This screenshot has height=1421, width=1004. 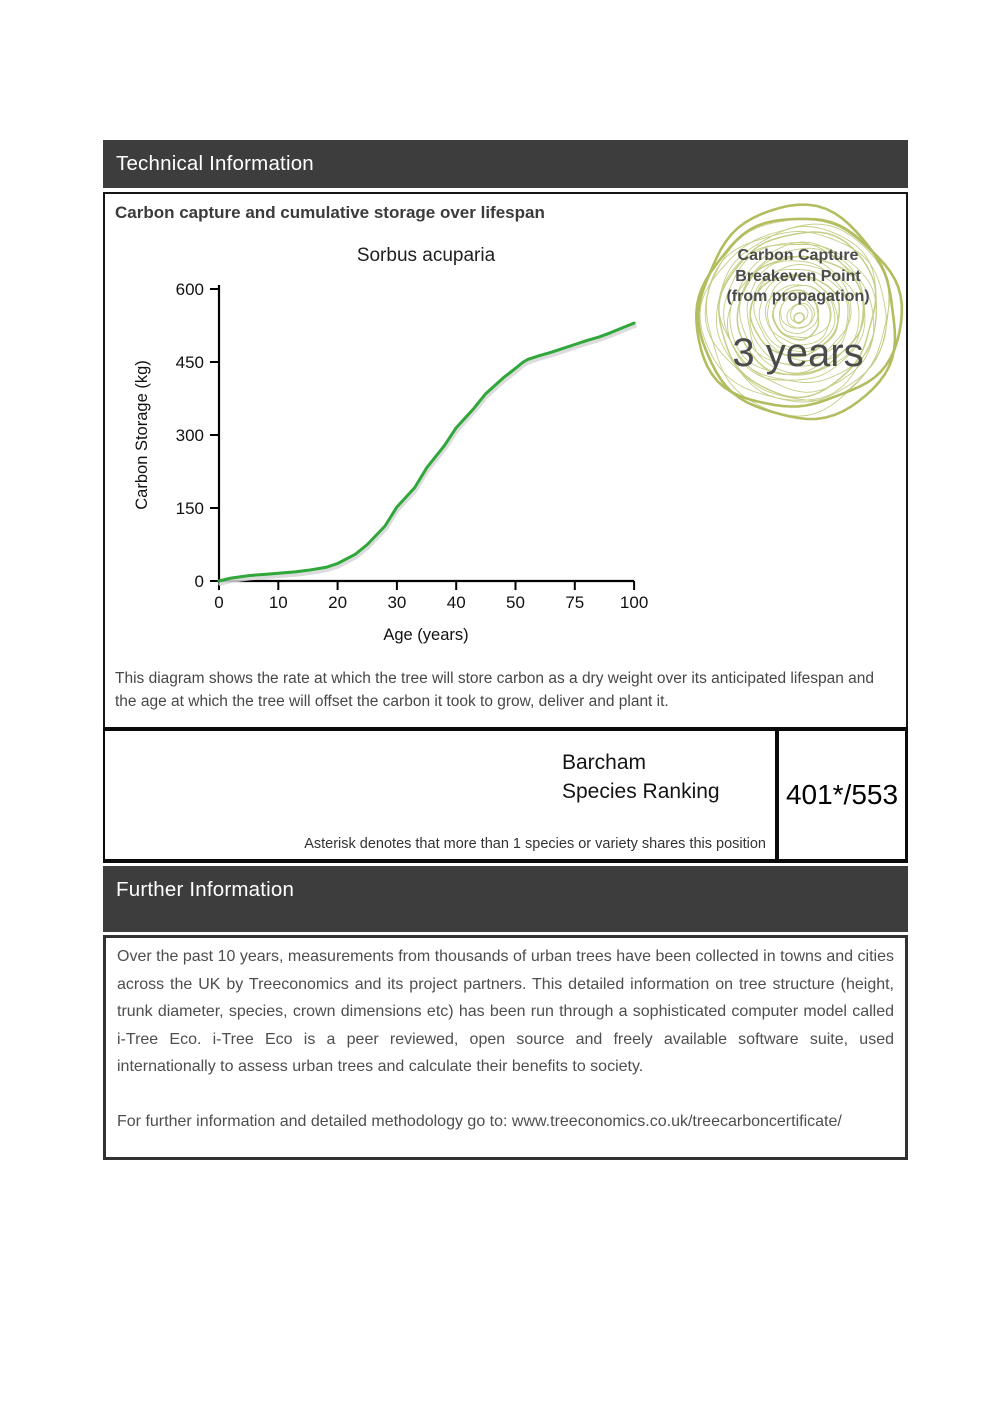 I want to click on chart-title: Sorbus acuparia, so click(x=426, y=255).